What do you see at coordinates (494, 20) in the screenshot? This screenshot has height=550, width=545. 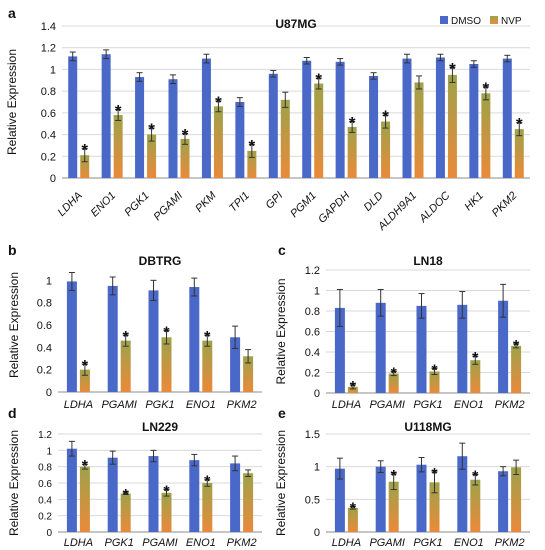 I see `legend-swatch-nvp` at bounding box center [494, 20].